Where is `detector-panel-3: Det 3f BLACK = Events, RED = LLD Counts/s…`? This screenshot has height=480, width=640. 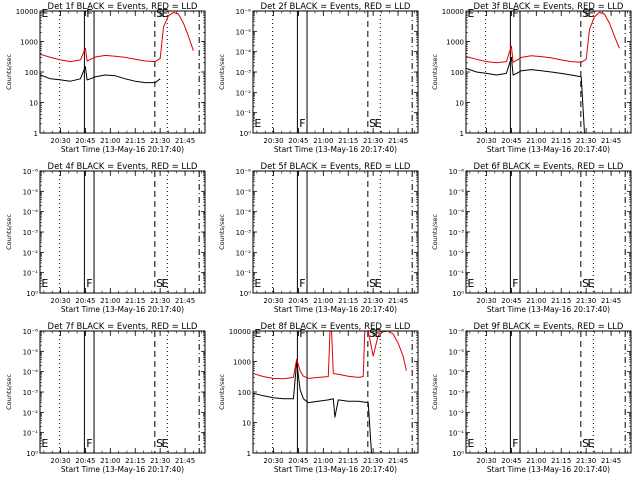 detector-panel-3: Det 3f BLACK = Events, RED = LLD Counts/s… is located at coordinates (531, 78).